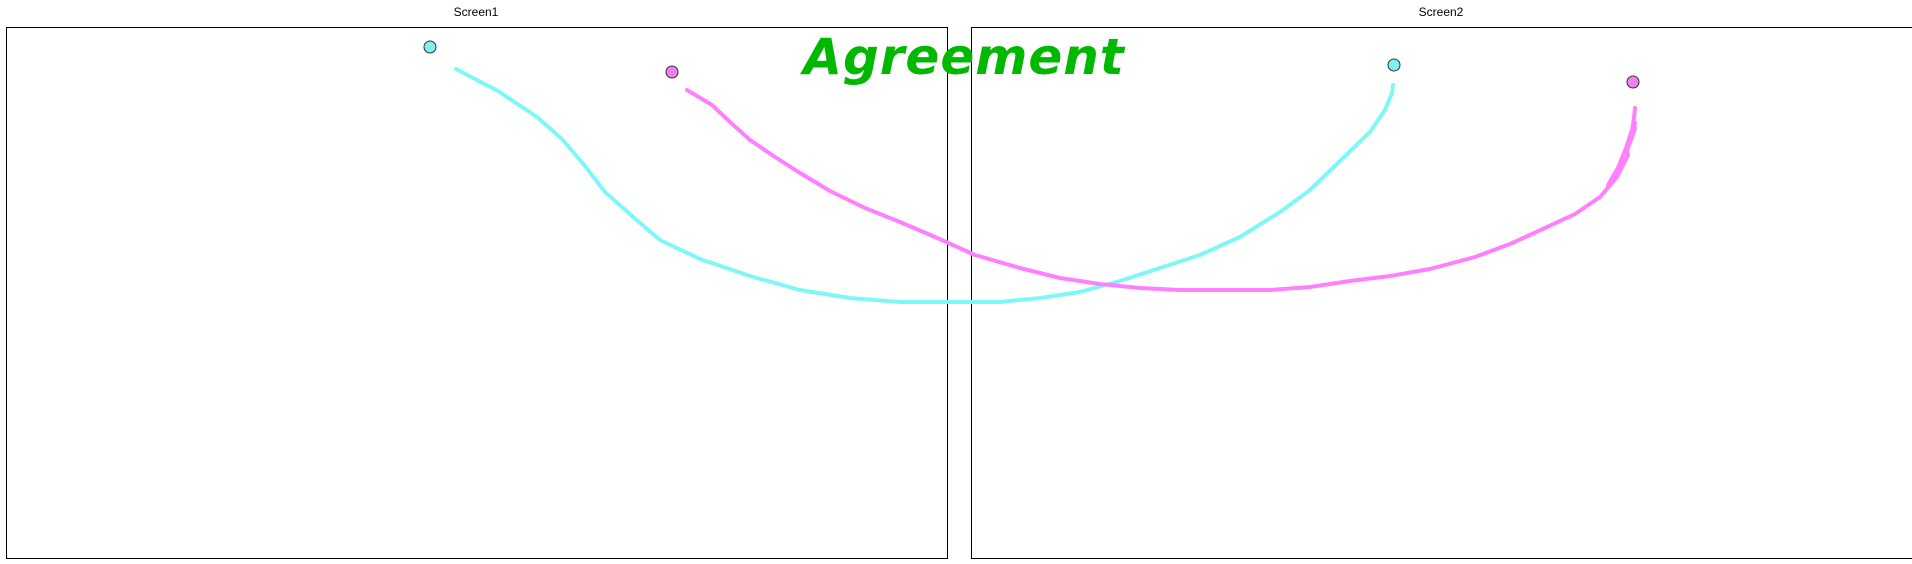 The image size is (1912, 564). I want to click on screen1-label: Screen1, so click(476, 12).